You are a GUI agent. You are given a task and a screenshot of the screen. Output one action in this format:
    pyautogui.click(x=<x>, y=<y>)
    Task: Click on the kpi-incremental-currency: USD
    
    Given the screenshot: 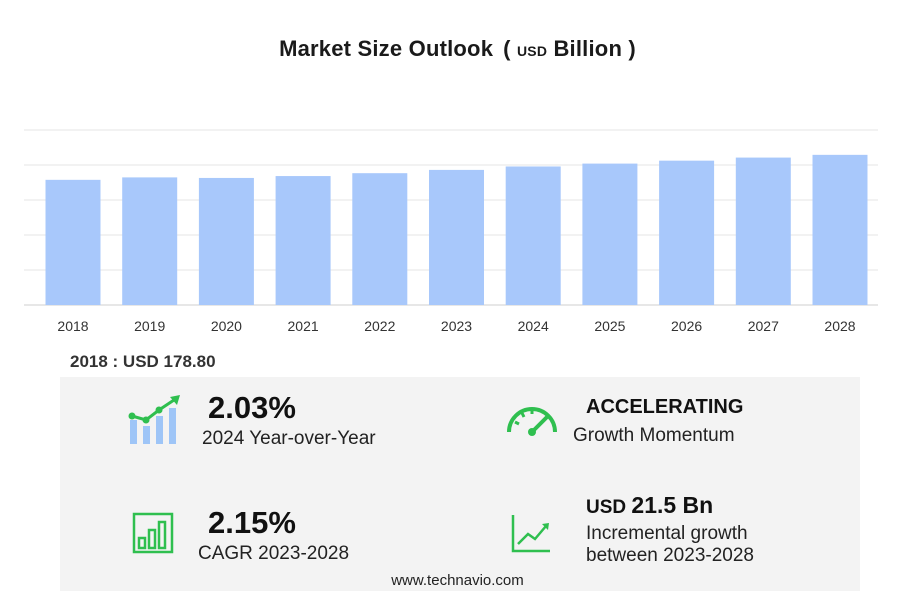 What is the action you would take?
    pyautogui.click(x=606, y=507)
    